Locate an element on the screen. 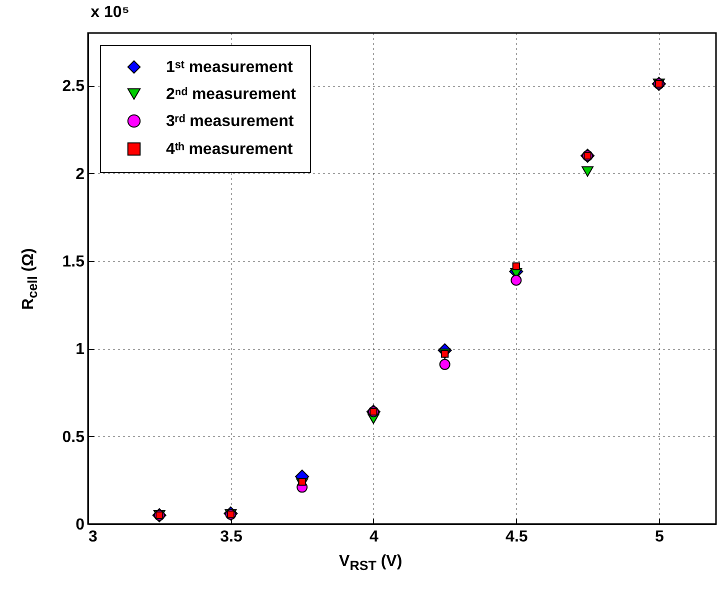  text: x 10⁵ is located at coordinates (110, 13).